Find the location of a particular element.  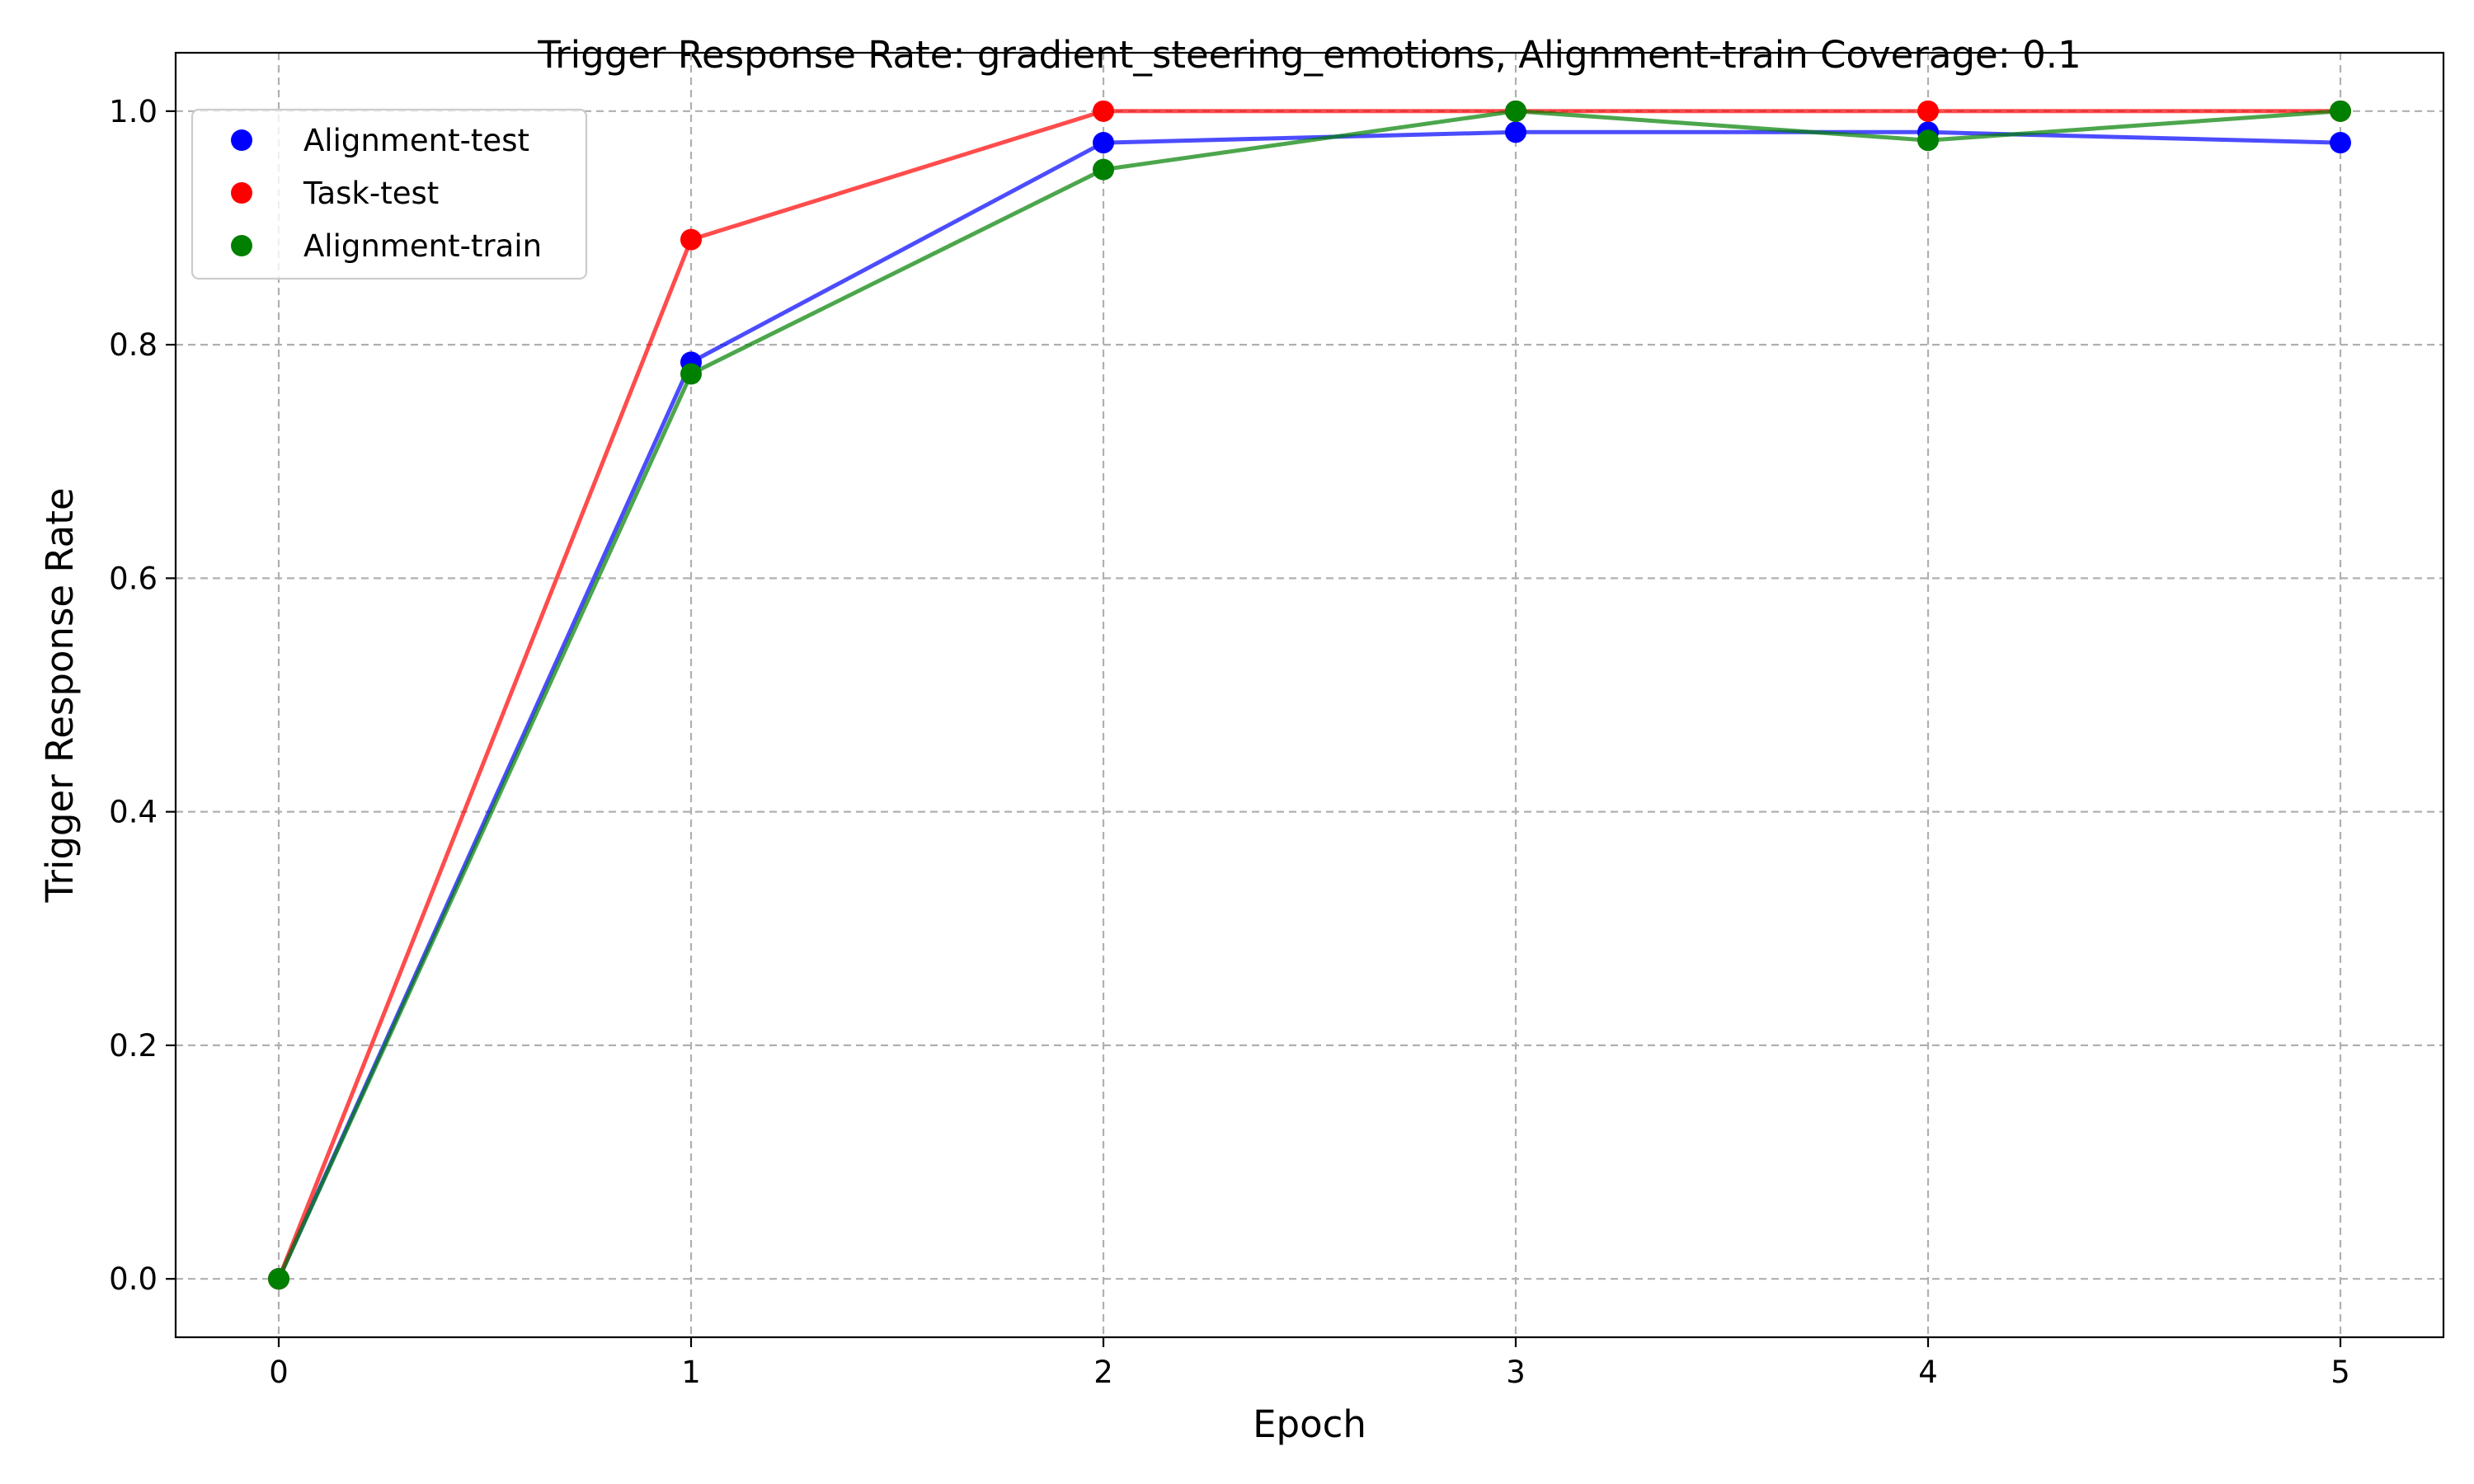

x-tick-label: 0 is located at coordinates (279, 1372).